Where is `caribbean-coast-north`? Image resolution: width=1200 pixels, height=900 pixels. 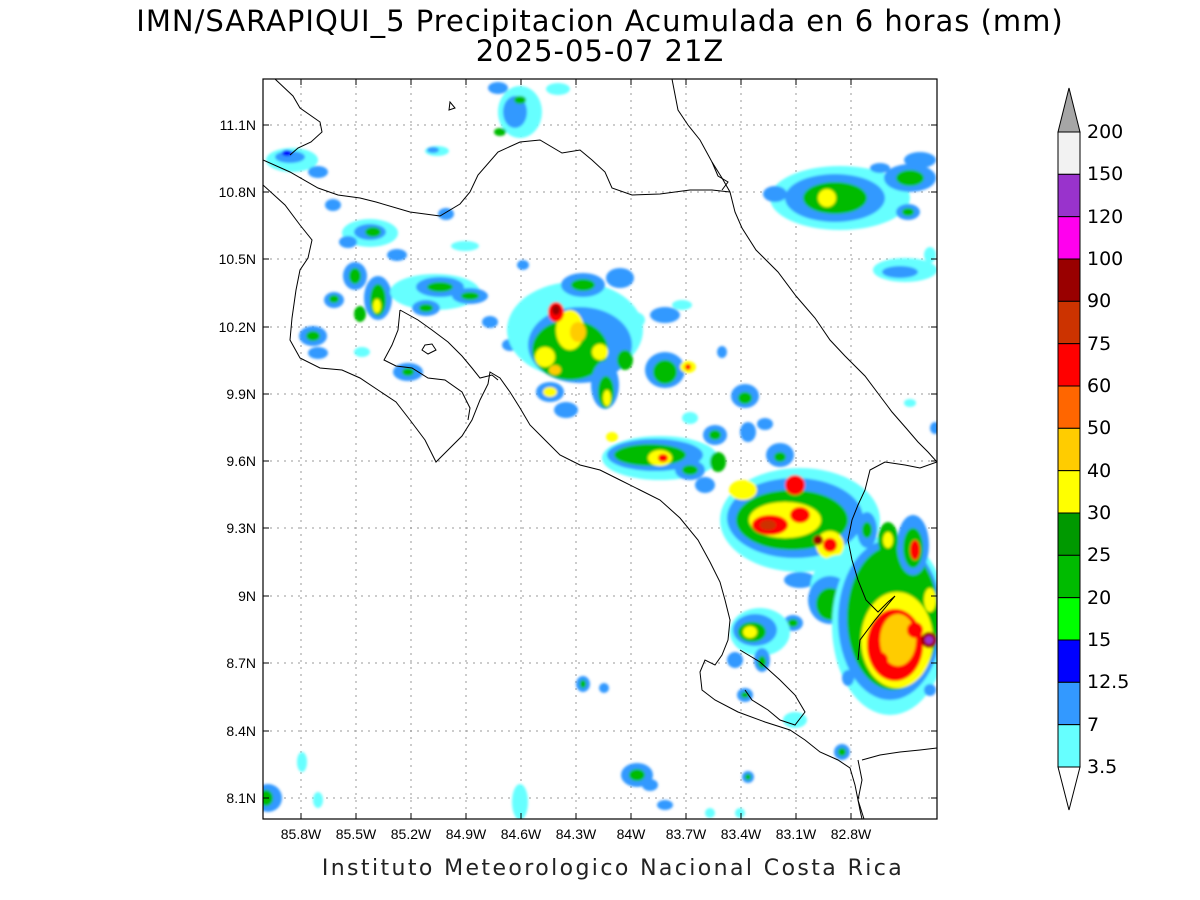
caribbean-coast-north is located at coordinates (804, 271).